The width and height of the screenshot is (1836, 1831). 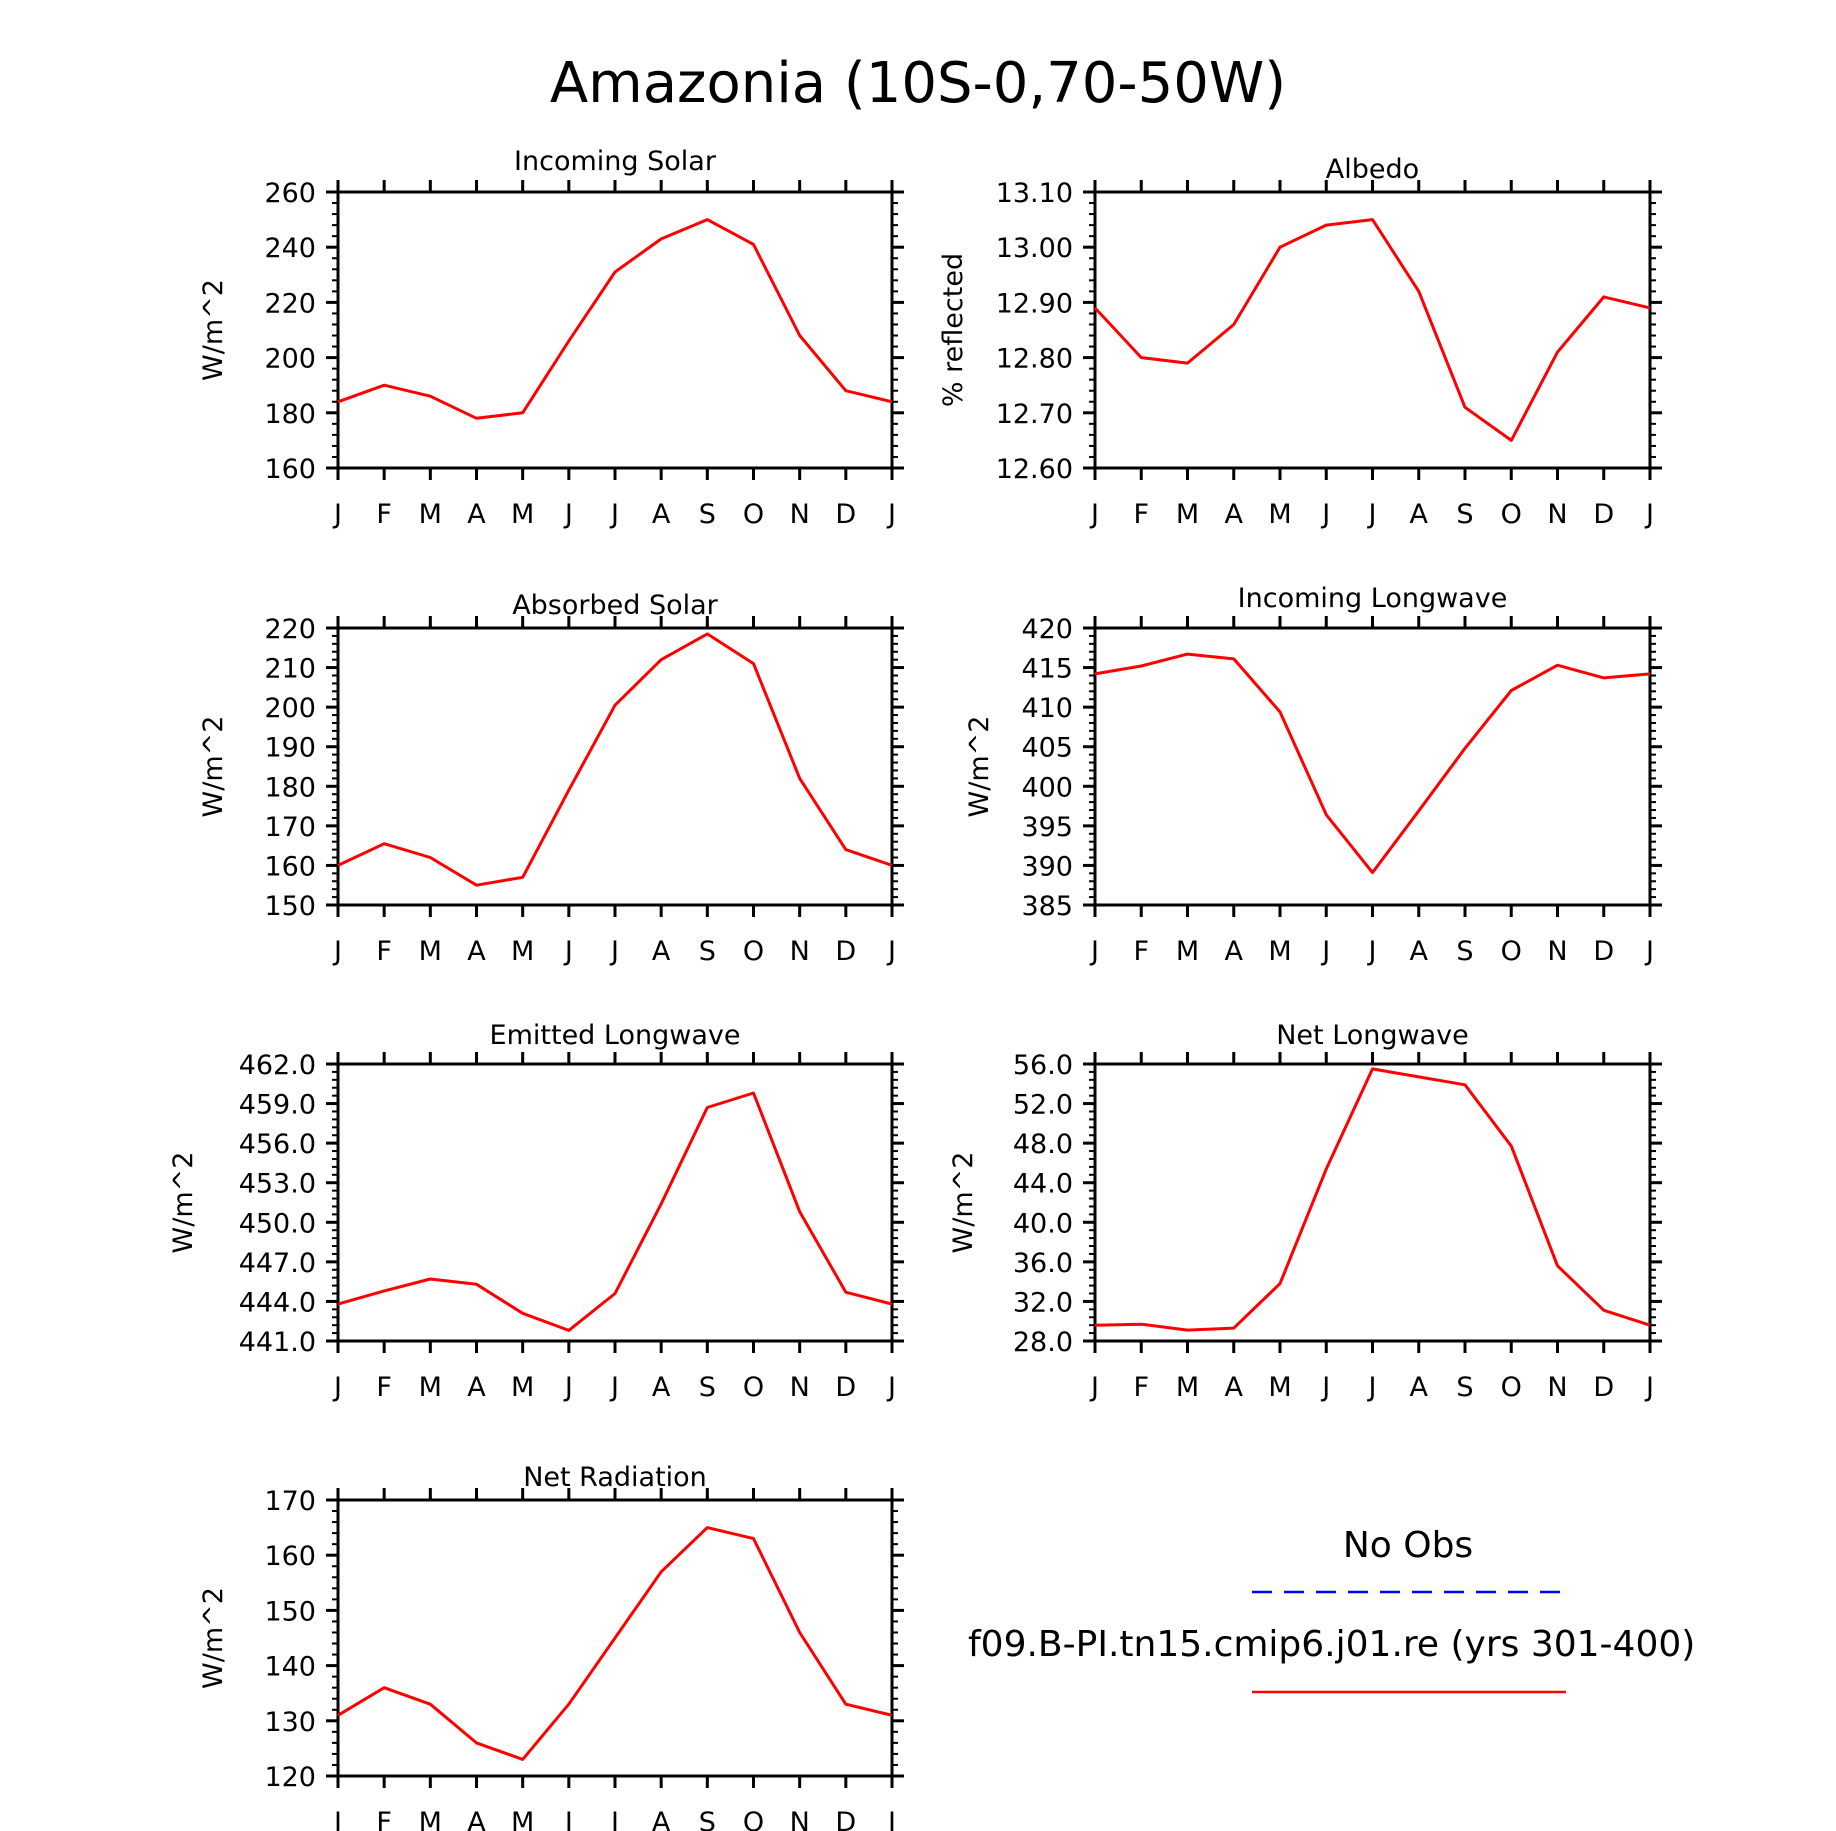 I want to click on y-tick-label: 12.70, so click(x=1034, y=414).